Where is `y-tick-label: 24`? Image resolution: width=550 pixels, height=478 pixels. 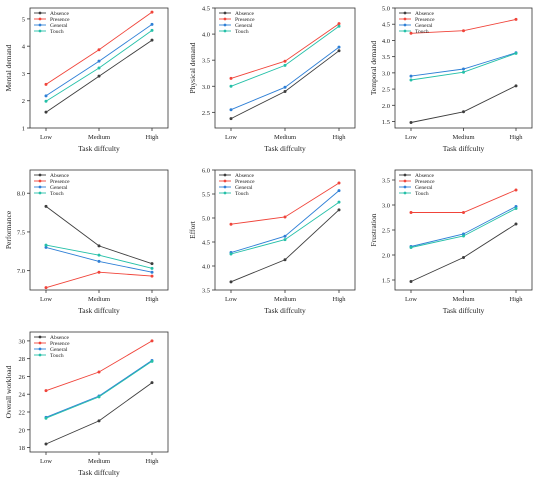 y-tick-label: 24 is located at coordinates (22, 395).